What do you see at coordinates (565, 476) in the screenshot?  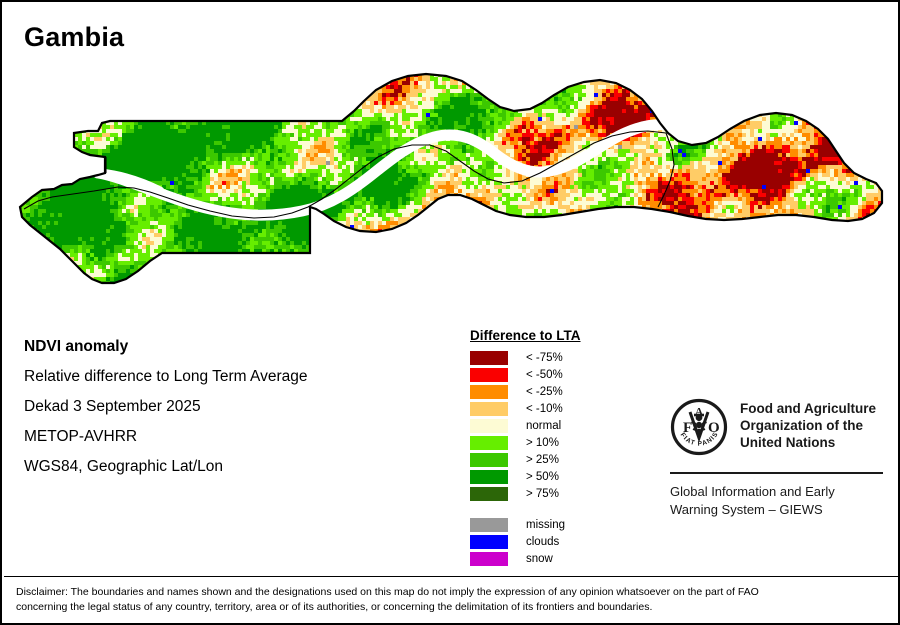 I see `legend-class-row: > 50%` at bounding box center [565, 476].